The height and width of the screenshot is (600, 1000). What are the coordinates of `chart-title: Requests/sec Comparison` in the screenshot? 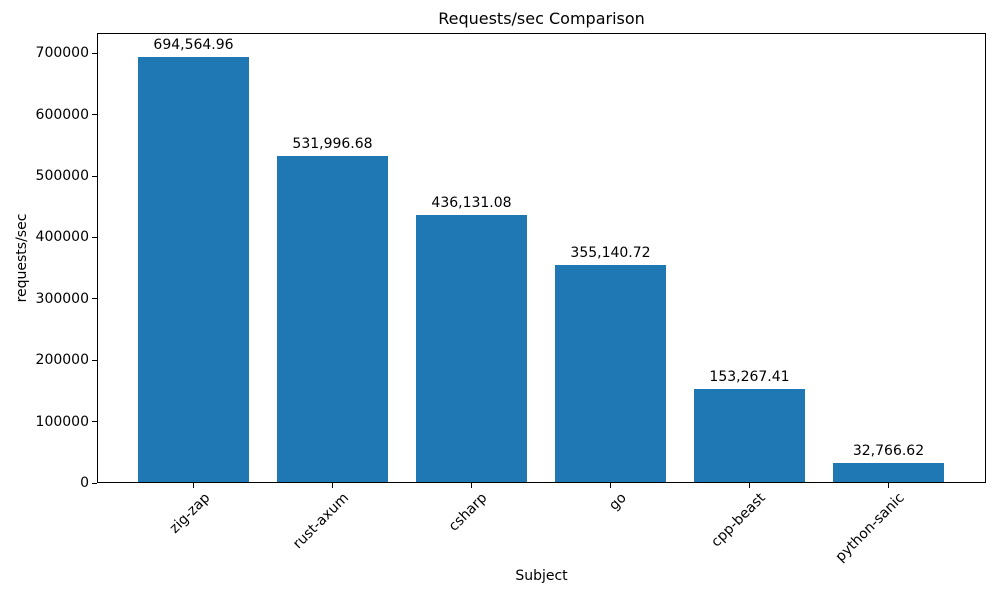 It's located at (541, 18).